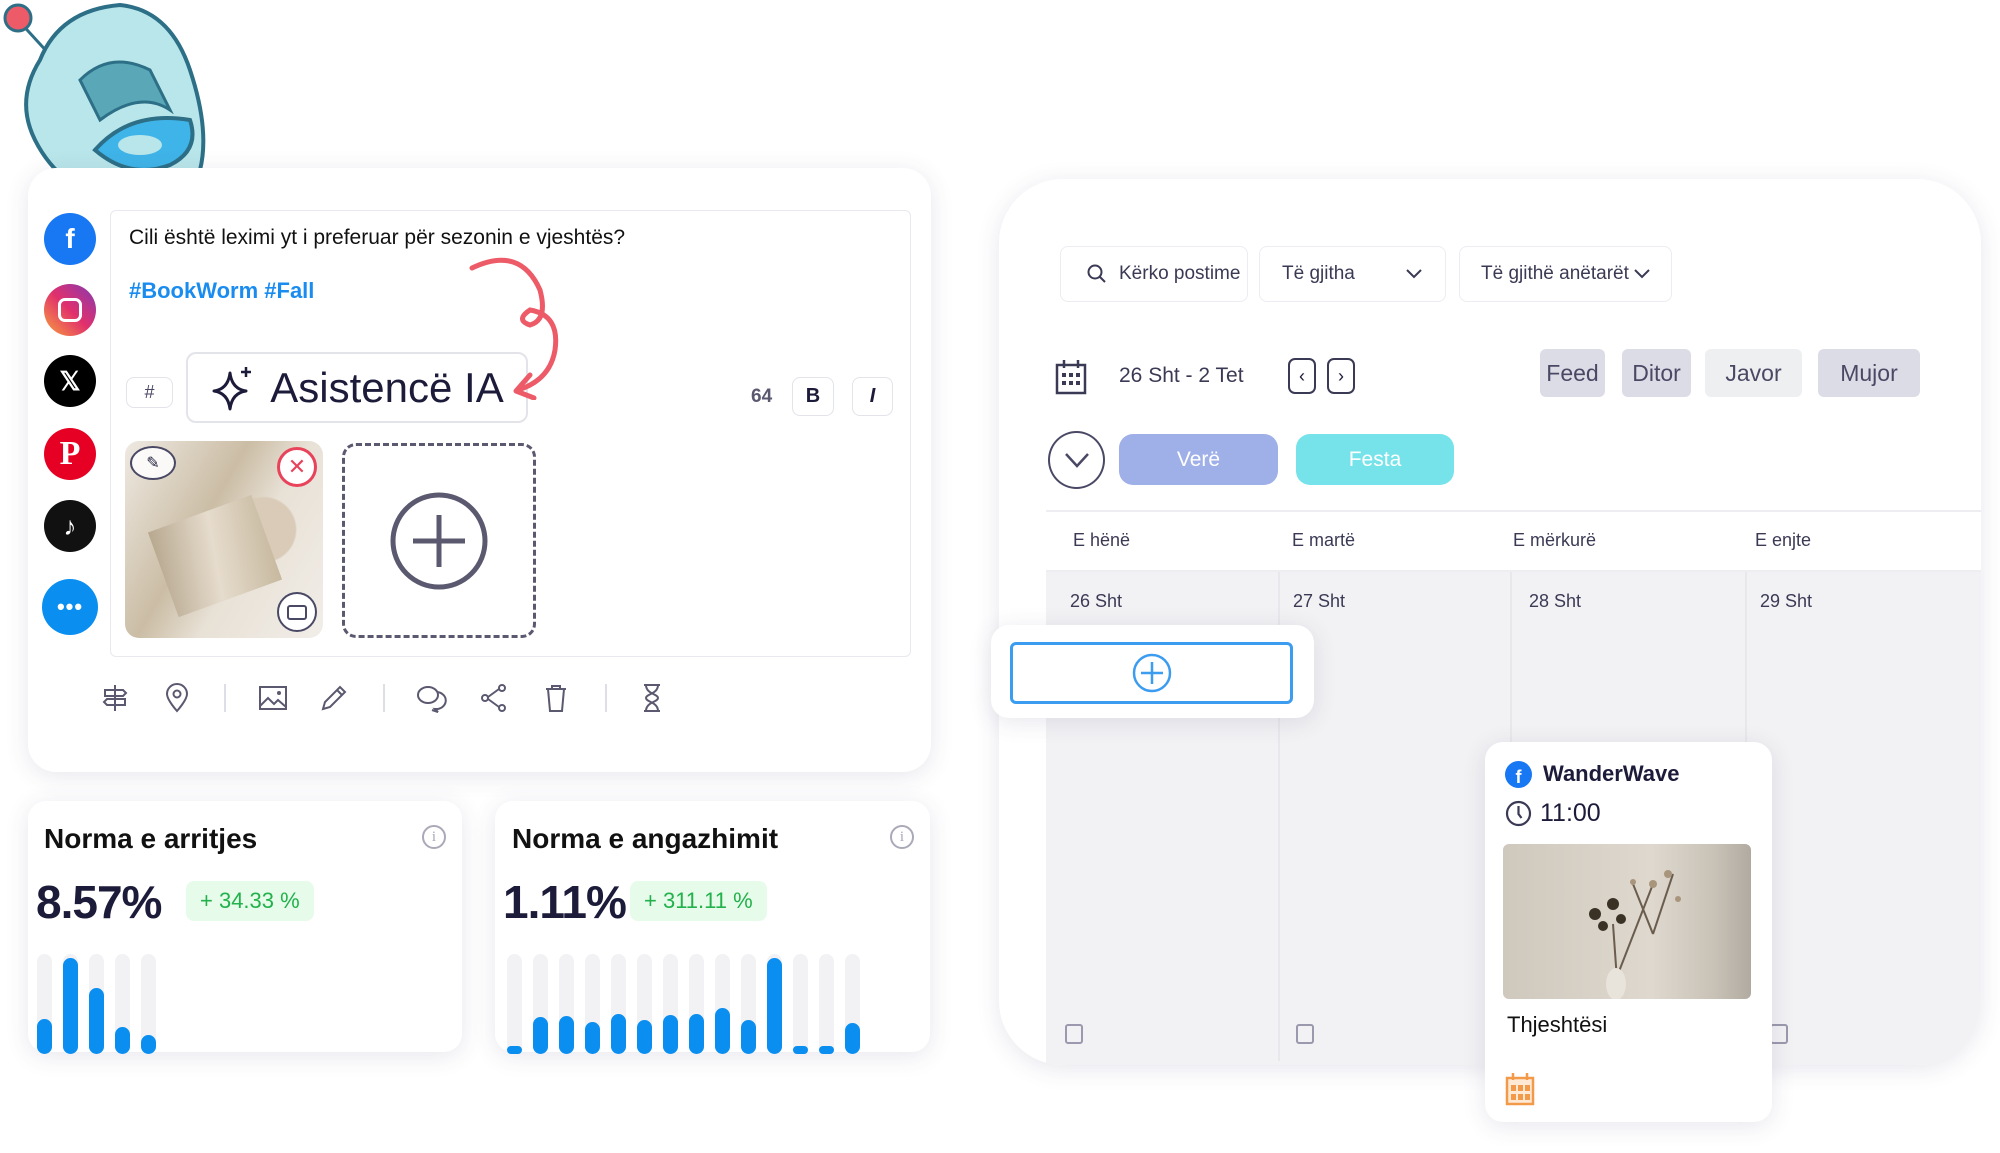 This screenshot has height=1153, width=2000. I want to click on chevron-left-icon: ‹, so click(1302, 375).